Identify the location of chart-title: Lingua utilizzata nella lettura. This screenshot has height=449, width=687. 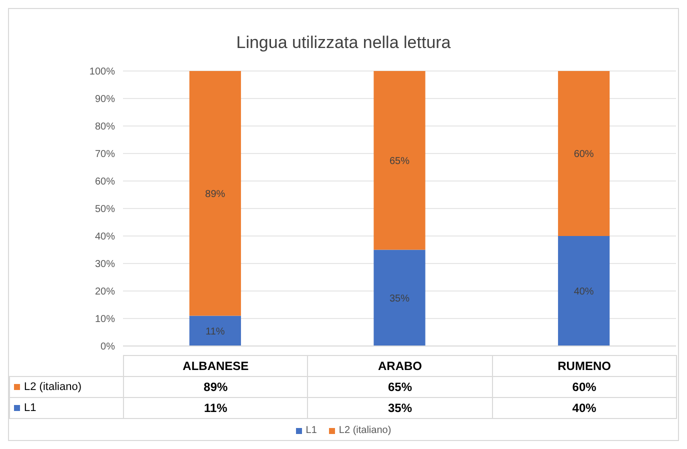
(343, 43).